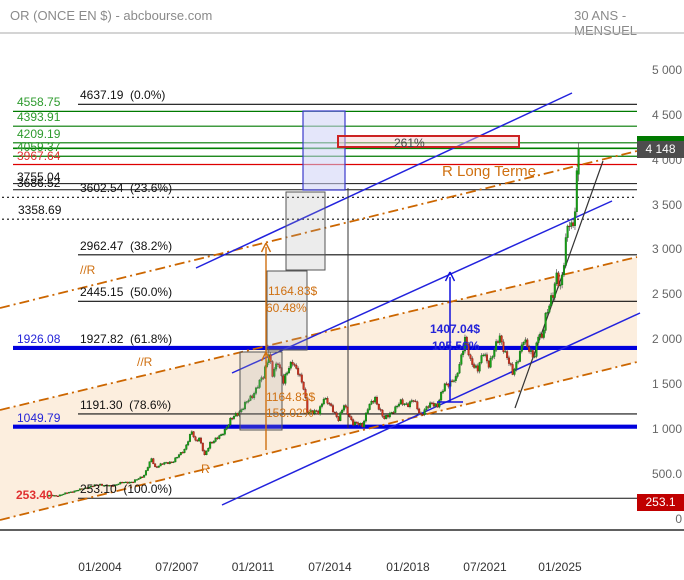 The height and width of the screenshot is (580, 684). What do you see at coordinates (485, 567) in the screenshot?
I see `x-axis-tick-label: 07/2021` at bounding box center [485, 567].